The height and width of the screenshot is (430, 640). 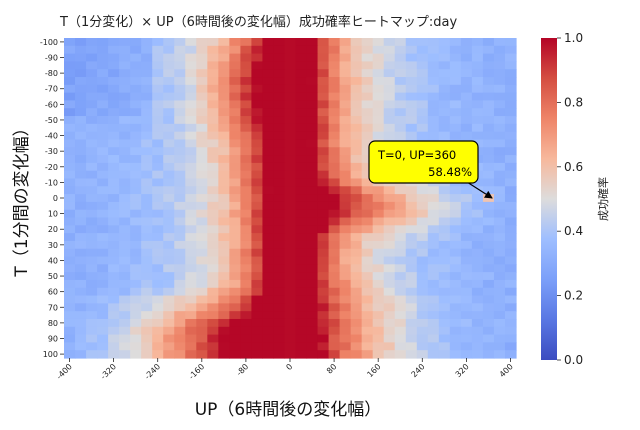 What do you see at coordinates (570, 199) in the screenshot?
I see `colorbar-ticks: 0.00.20.40.60.81.0` at bounding box center [570, 199].